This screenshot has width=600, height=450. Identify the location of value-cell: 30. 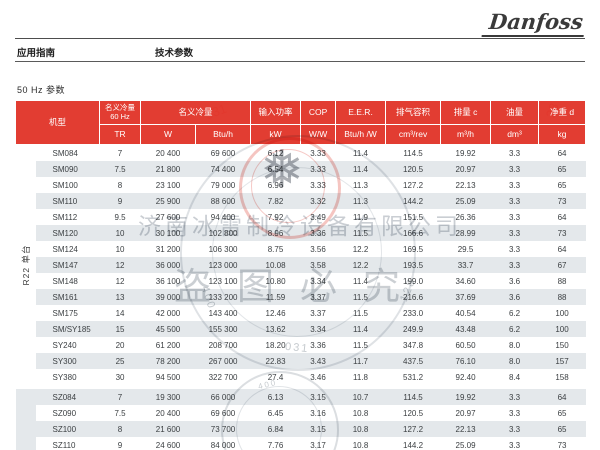
(120, 377).